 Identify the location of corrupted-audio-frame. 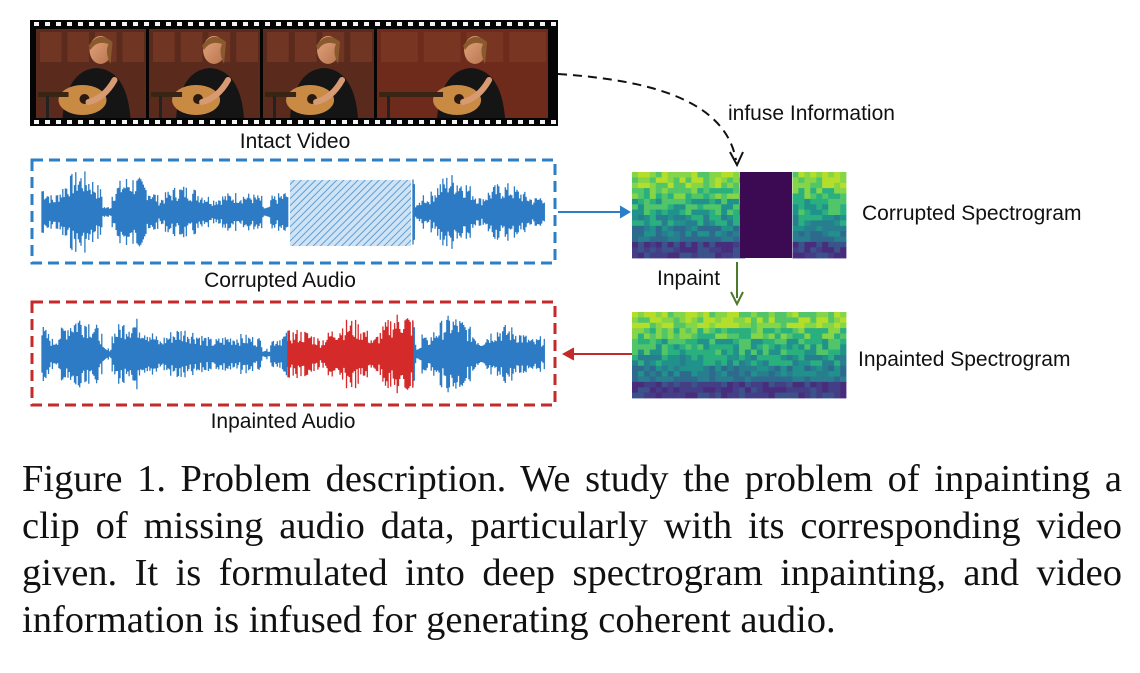
(293, 211).